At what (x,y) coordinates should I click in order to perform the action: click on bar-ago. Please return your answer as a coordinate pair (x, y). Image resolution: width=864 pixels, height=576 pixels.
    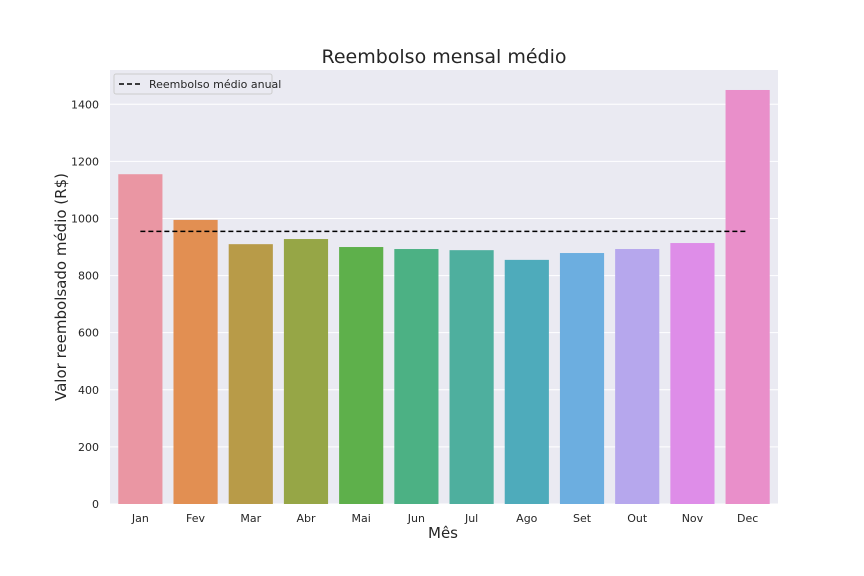
    Looking at the image, I should click on (526, 381).